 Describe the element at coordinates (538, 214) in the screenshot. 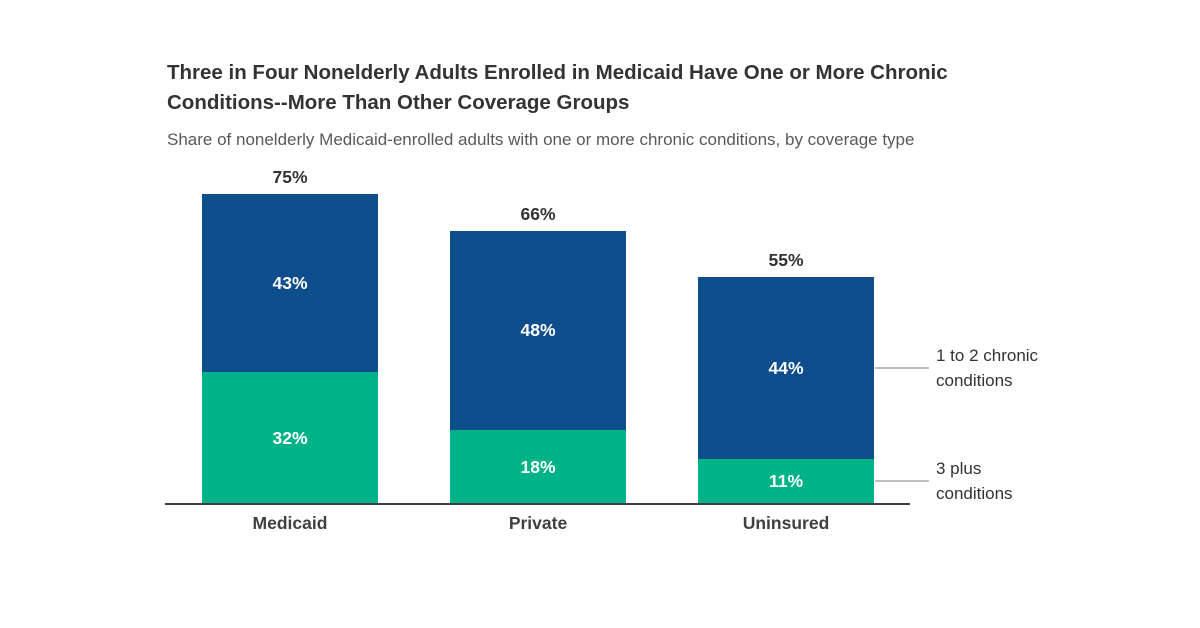

I see `bar-total-label: 66%` at that location.